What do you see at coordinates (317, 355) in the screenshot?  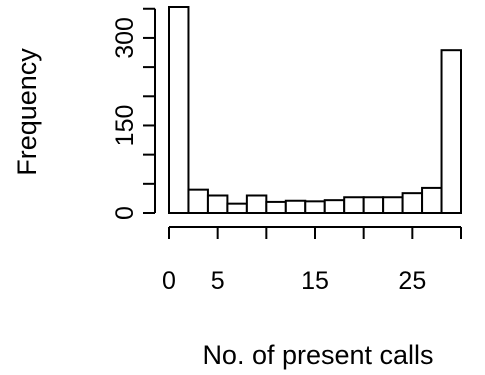 I see `x-axis-label: No. of present calls` at bounding box center [317, 355].